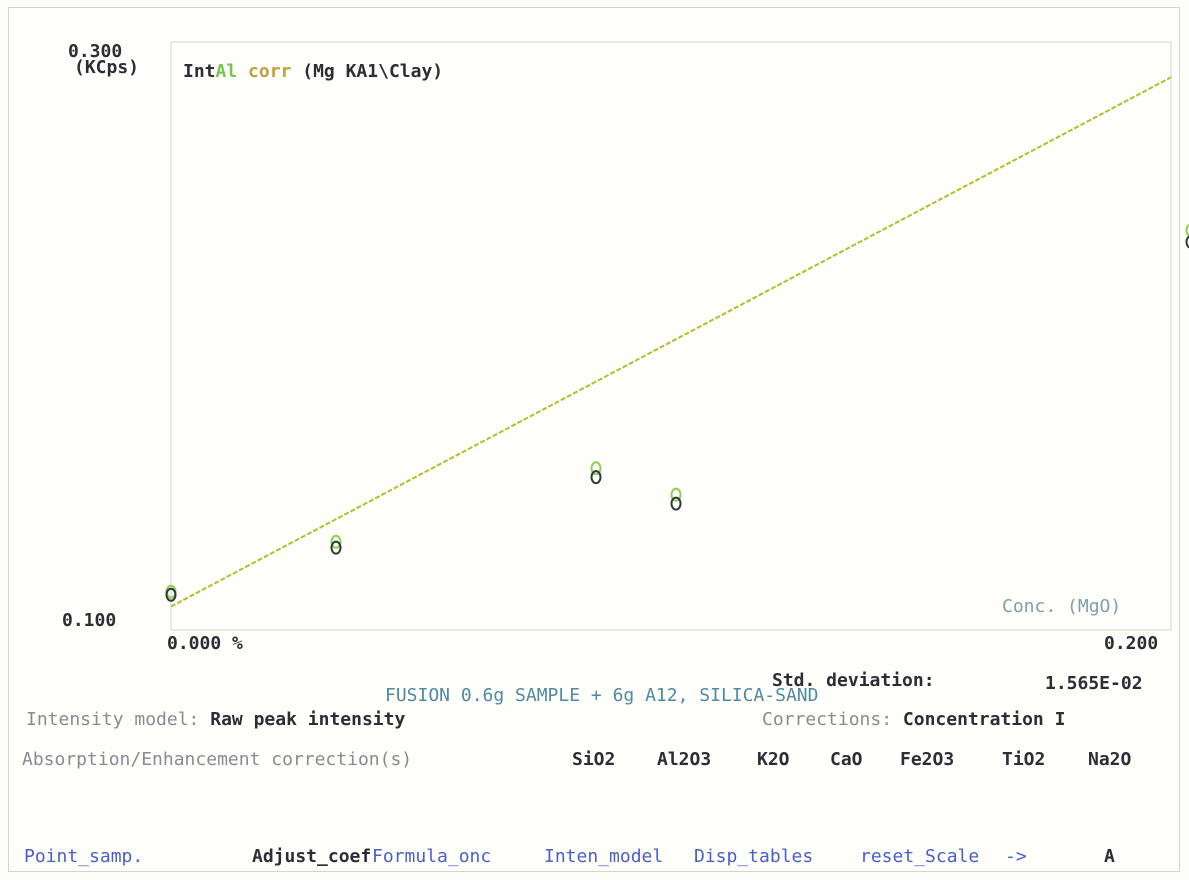 The image size is (1189, 880). I want to click on corrections-value: Concentration I, so click(984, 719).